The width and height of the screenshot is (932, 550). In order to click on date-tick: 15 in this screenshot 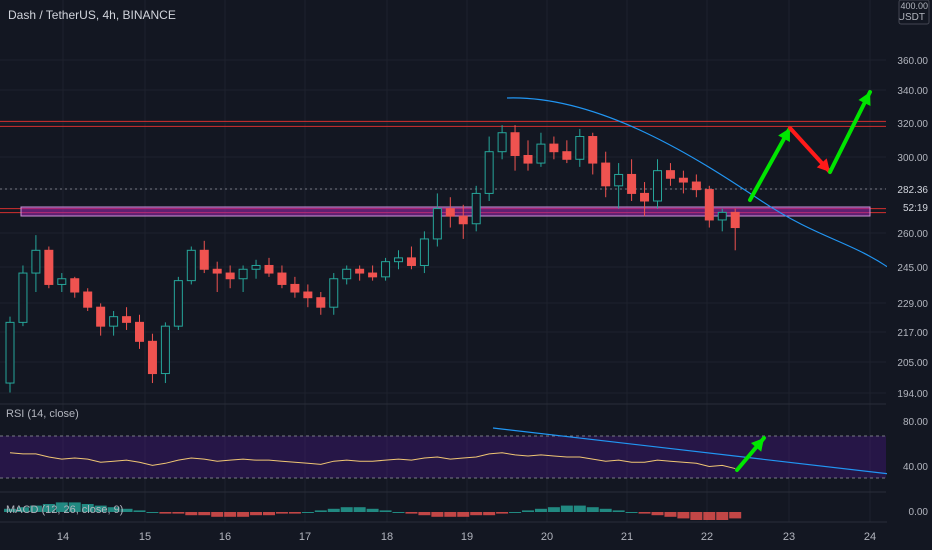, I will do `click(145, 537)`.